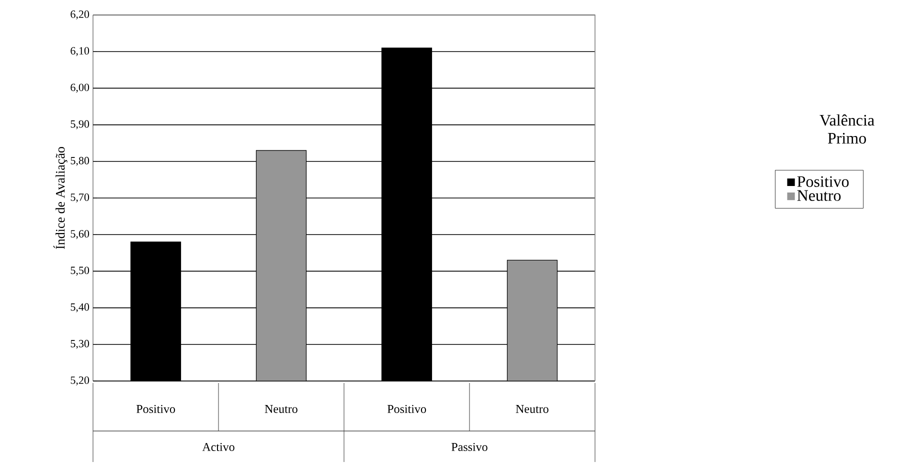 This screenshot has height=464, width=920. What do you see at coordinates (80, 235) in the screenshot?
I see `y-tick-label: 5,60` at bounding box center [80, 235].